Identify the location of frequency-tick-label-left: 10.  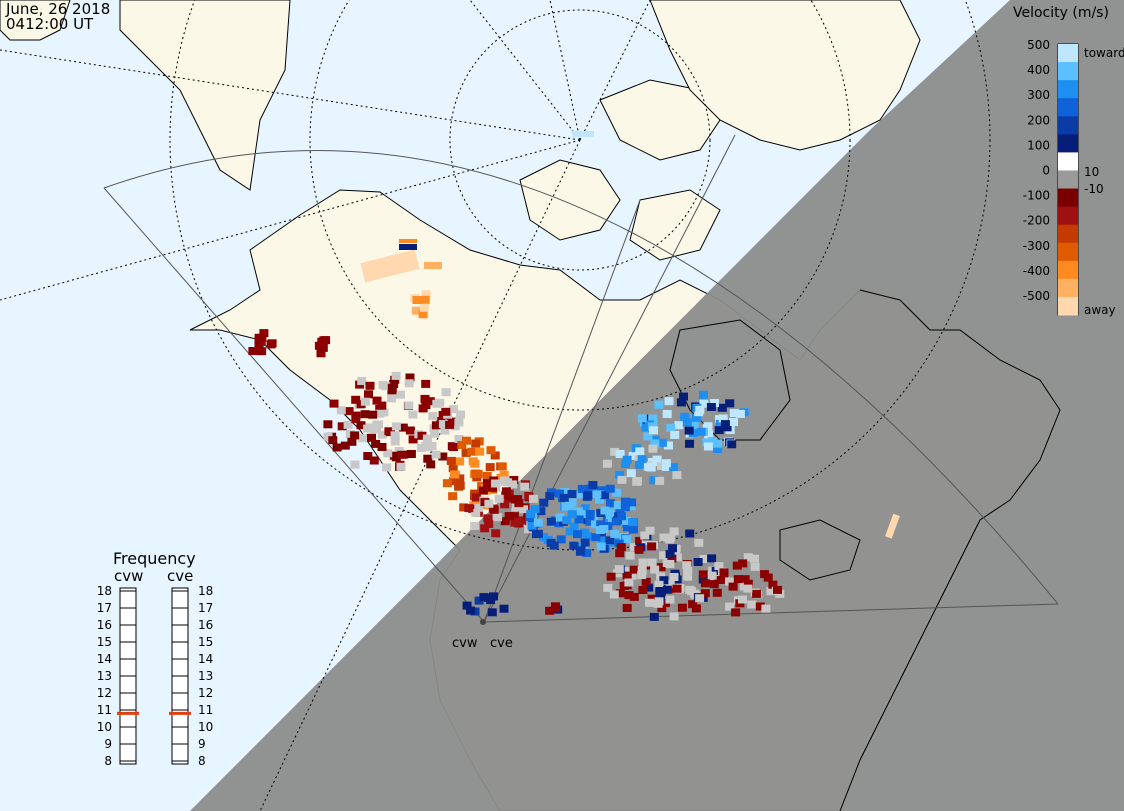
(104, 727).